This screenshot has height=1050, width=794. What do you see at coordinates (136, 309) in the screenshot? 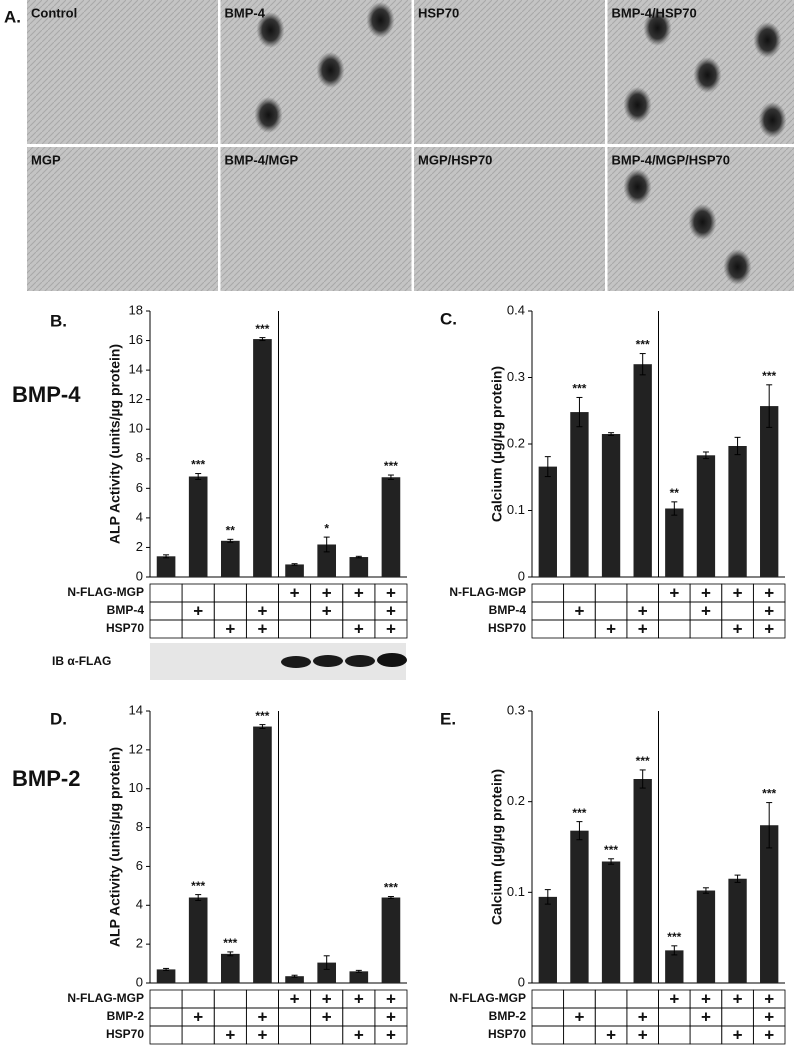
I see `y-tick-label: 18` at bounding box center [136, 309].